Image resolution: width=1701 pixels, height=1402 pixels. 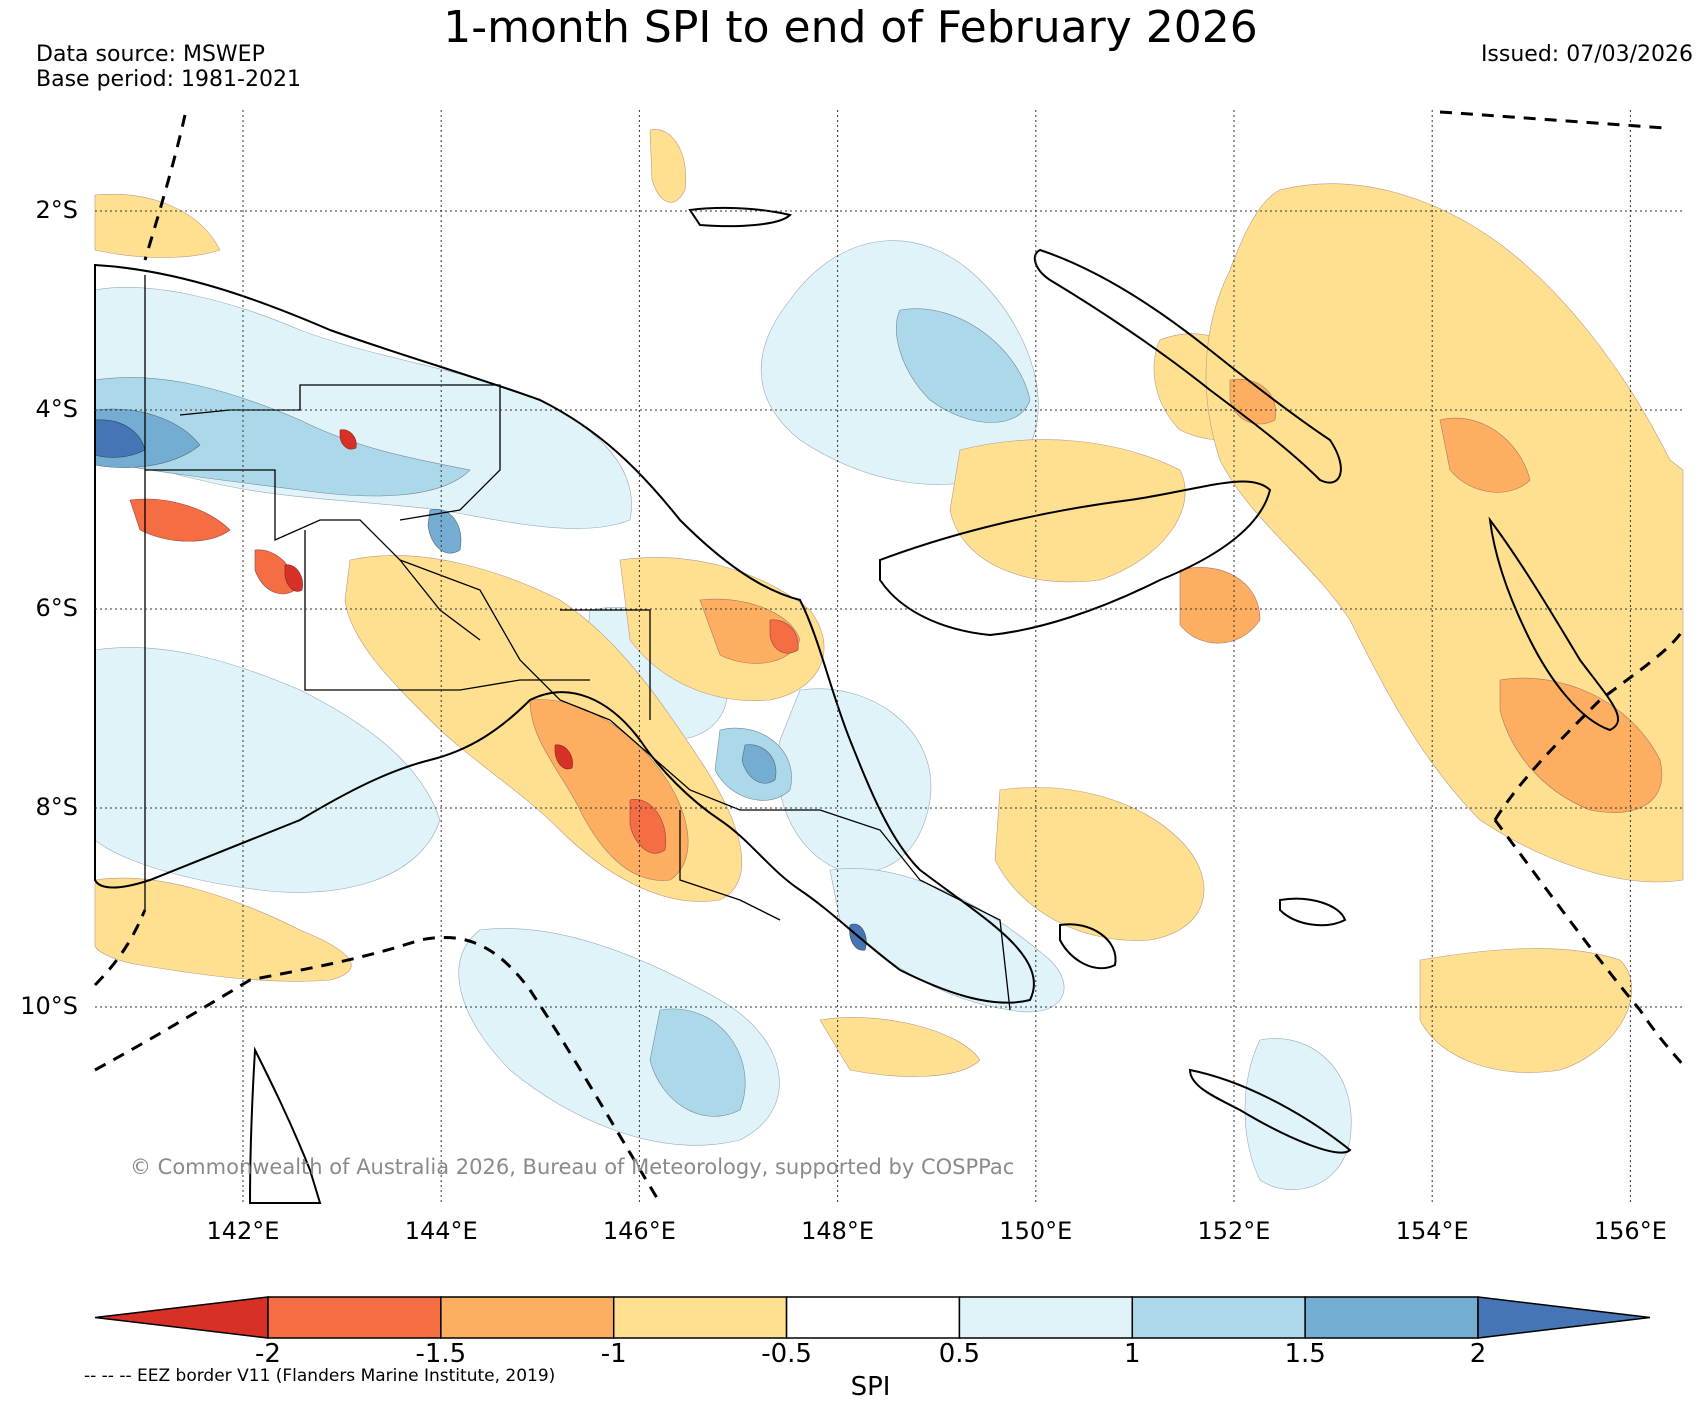 What do you see at coordinates (180, 520) in the screenshot?
I see `shade-dry-west` at bounding box center [180, 520].